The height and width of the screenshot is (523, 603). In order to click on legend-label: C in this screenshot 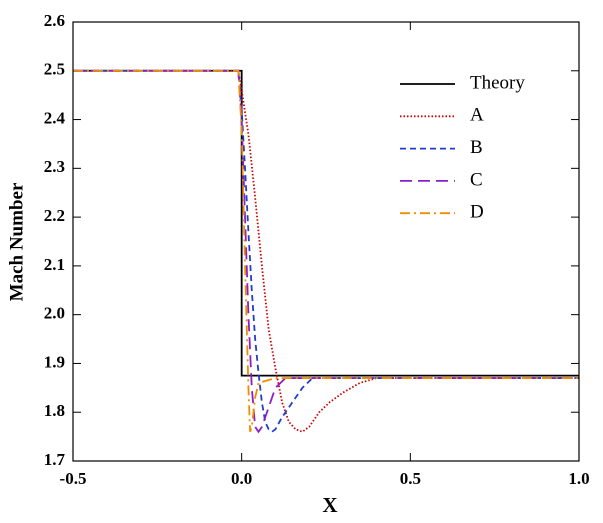, I will do `click(476, 179)`.